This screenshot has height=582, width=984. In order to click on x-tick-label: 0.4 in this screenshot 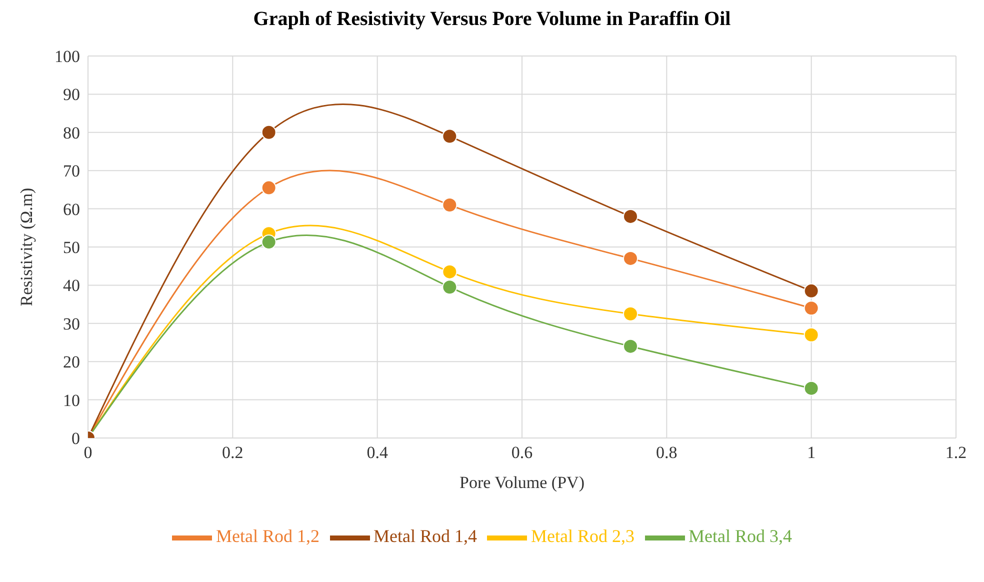, I will do `click(377, 452)`.